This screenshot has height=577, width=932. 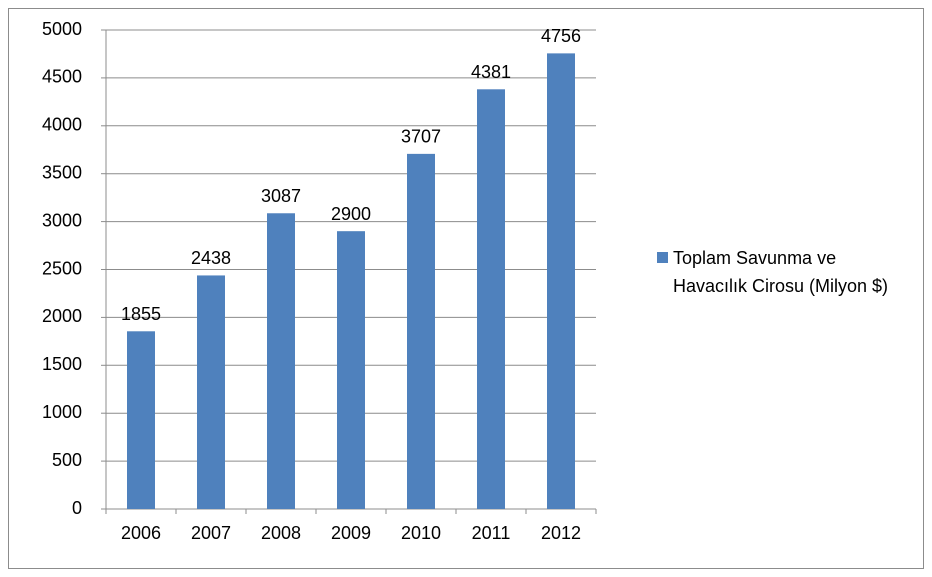 What do you see at coordinates (62, 412) in the screenshot?
I see `y-tick-label: 1000` at bounding box center [62, 412].